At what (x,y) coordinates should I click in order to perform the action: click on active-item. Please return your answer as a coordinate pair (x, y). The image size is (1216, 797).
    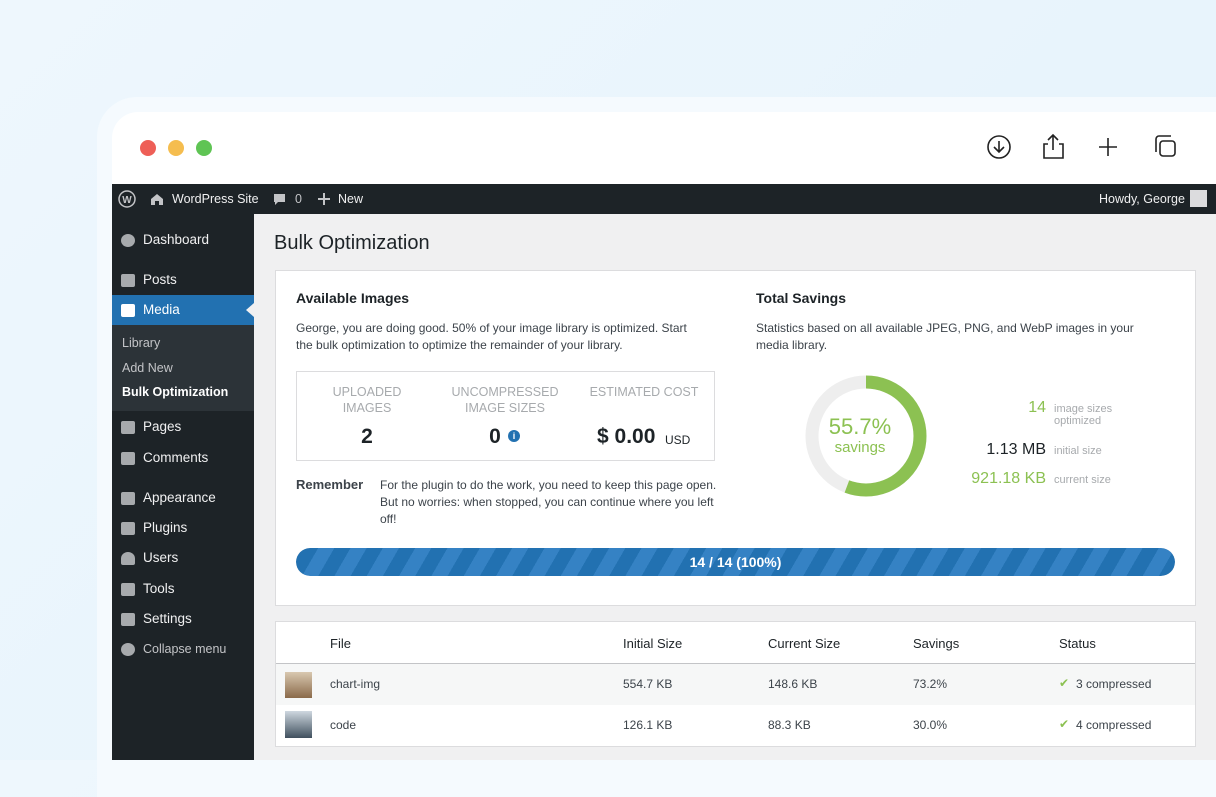
    Looking at the image, I should click on (183, 310).